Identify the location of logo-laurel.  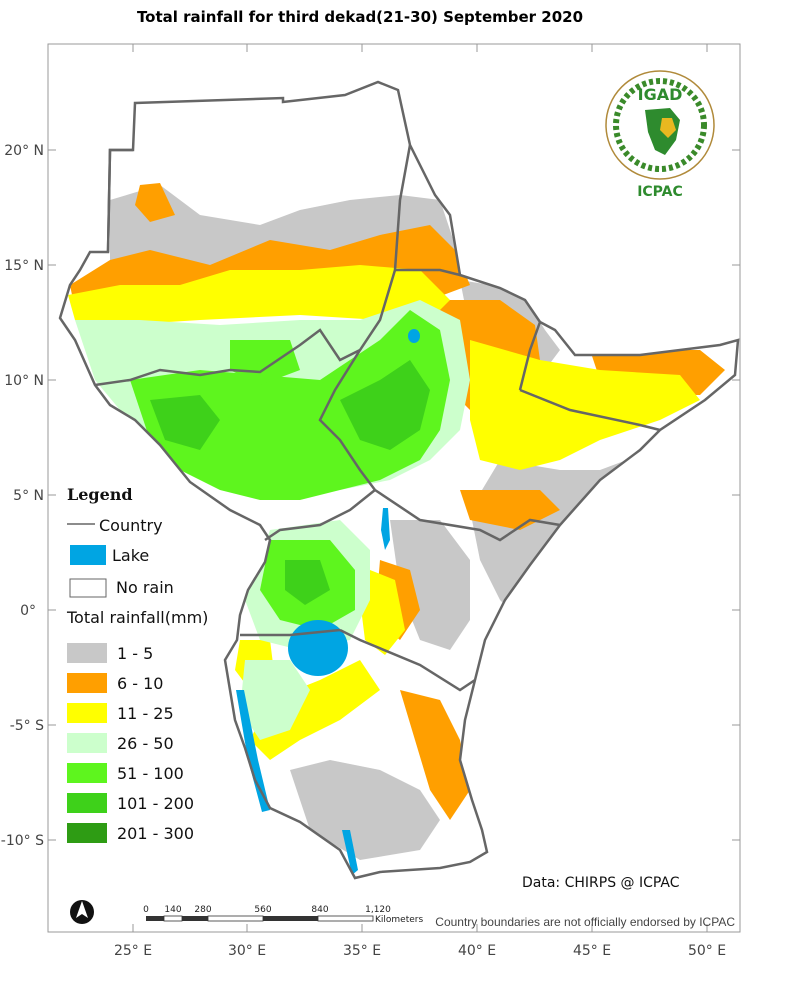
(660, 125).